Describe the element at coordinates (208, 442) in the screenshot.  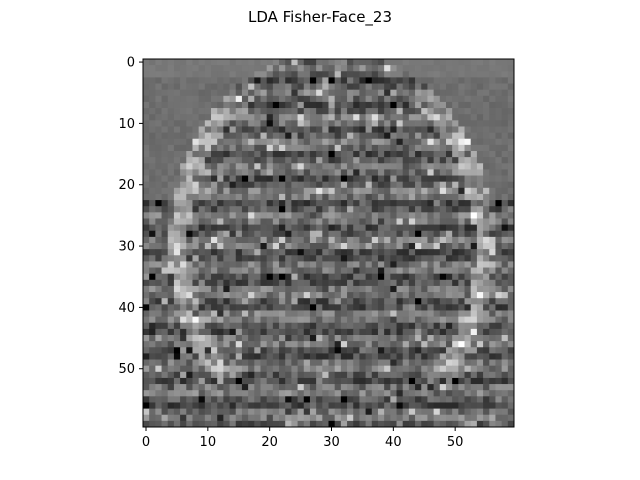
I see `x-tick-label: 10` at that location.